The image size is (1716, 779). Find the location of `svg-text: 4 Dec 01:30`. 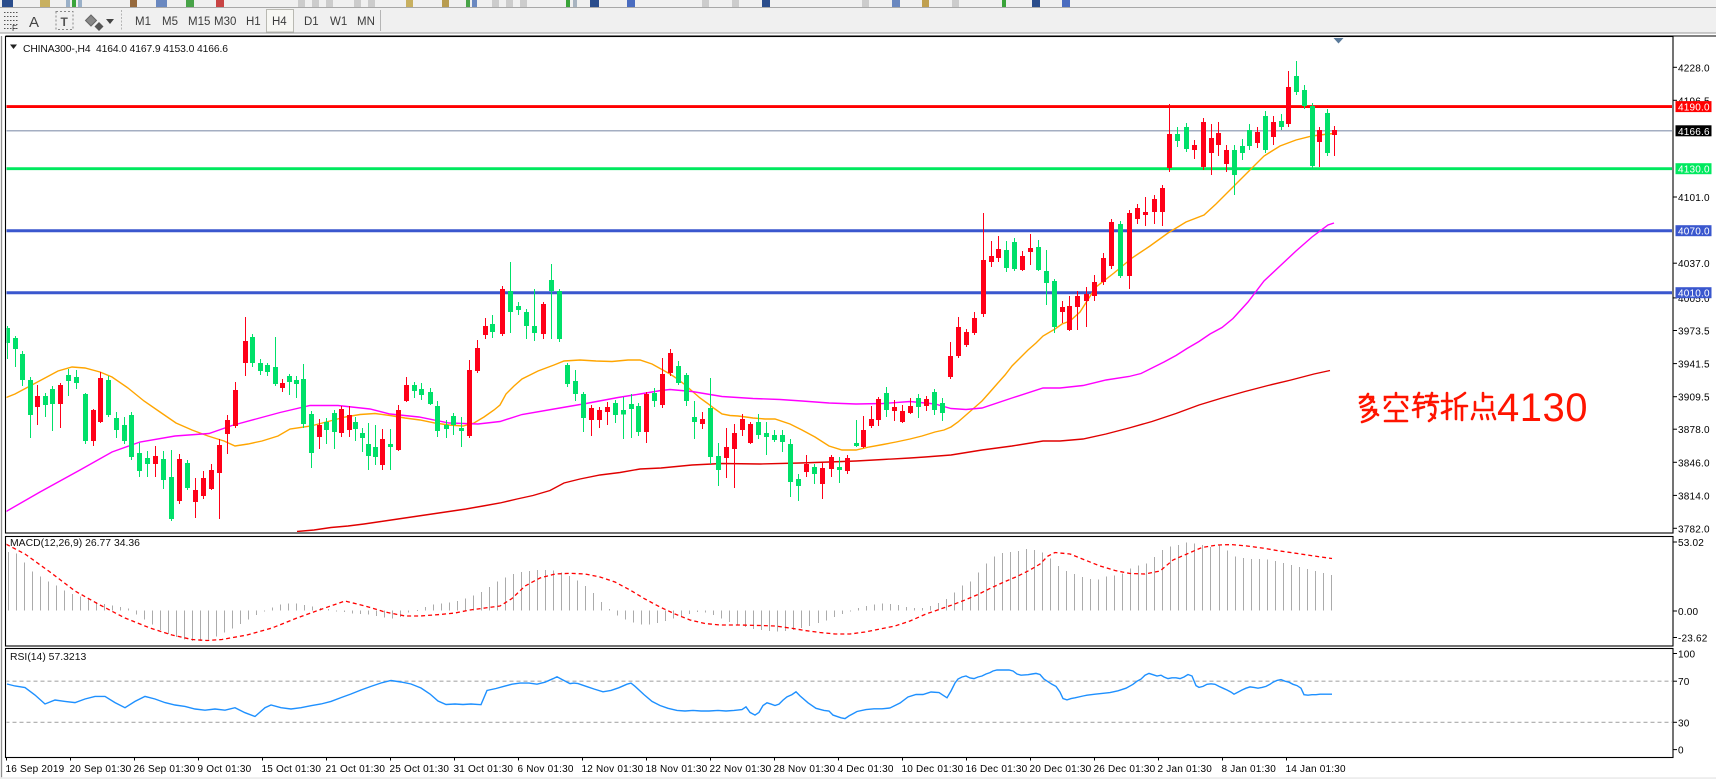

svg-text: 4 Dec 01:30 is located at coordinates (866, 769).